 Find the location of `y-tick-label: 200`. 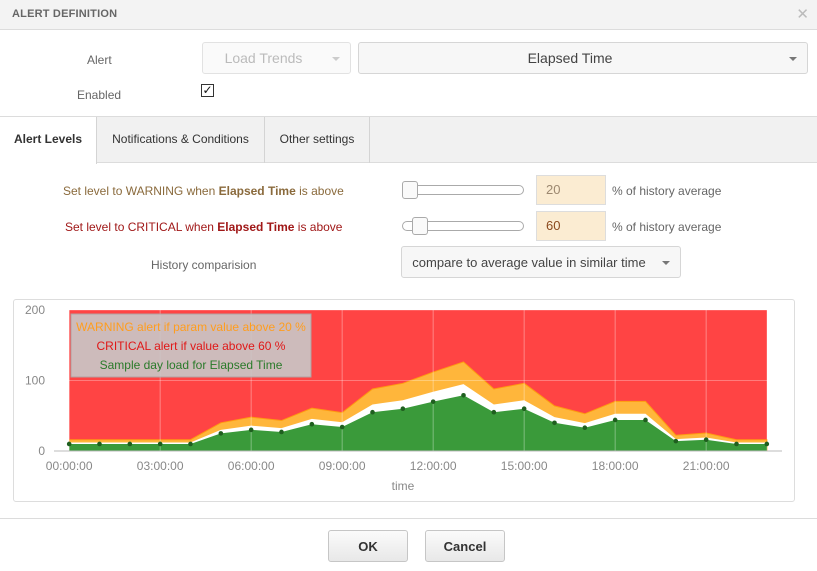

y-tick-label: 200 is located at coordinates (35, 310).